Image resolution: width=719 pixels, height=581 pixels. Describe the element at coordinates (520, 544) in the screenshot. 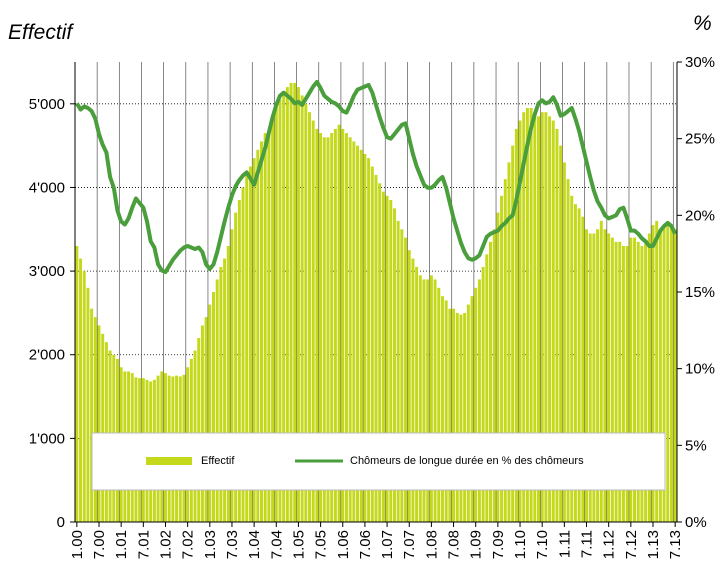

I see `x-tick-label: 1.10` at that location.